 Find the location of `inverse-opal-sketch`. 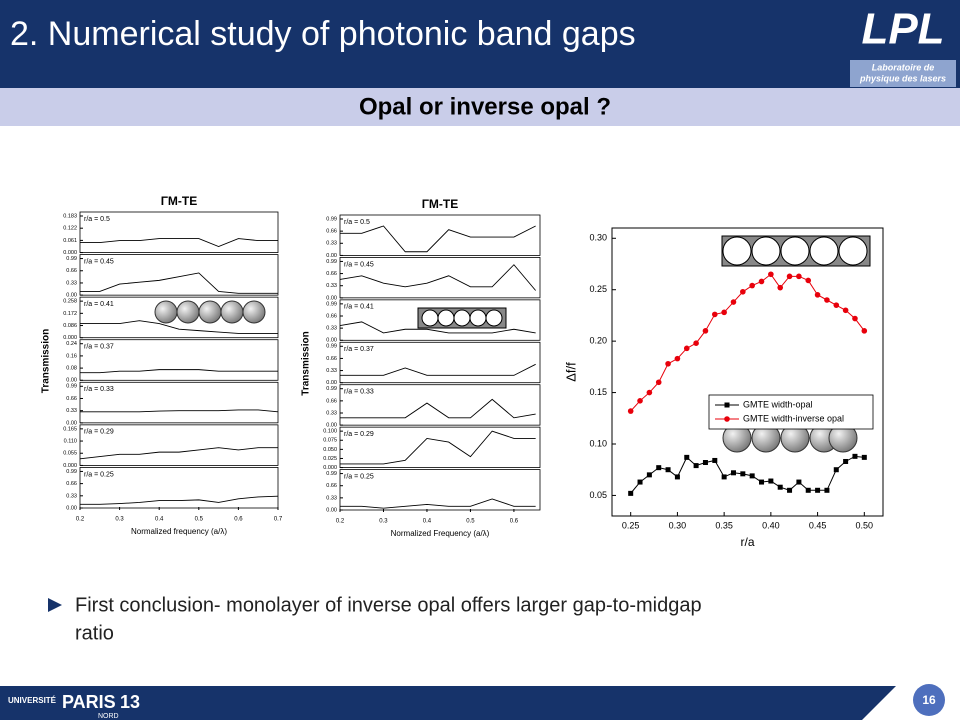

inverse-opal-sketch is located at coordinates (796, 251).